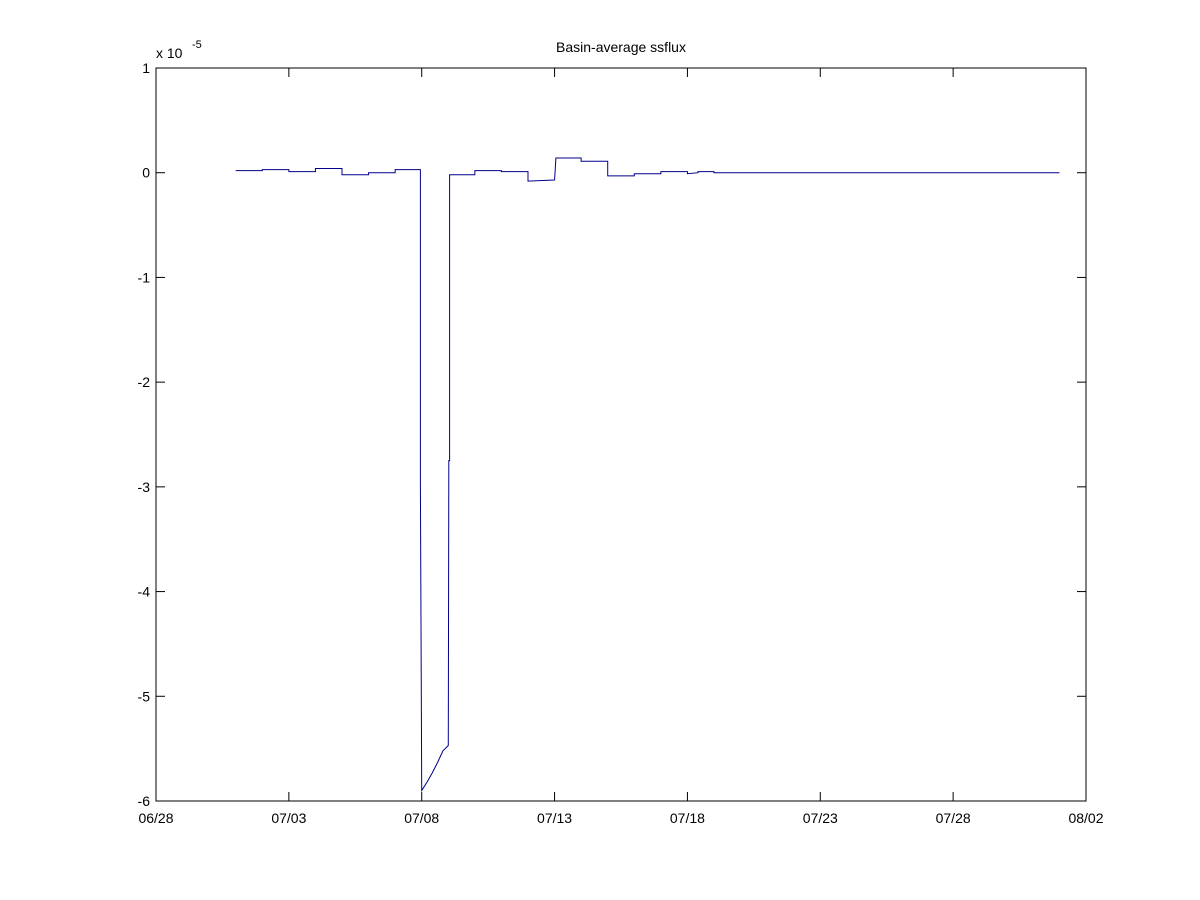  Describe the element at coordinates (144, 382) in the screenshot. I see `y-tick-label-3: -2` at that location.